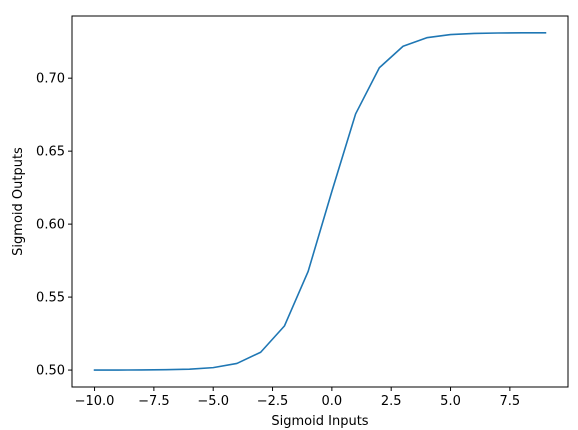  I want to click on y-axis-ticks: 0.50 0.55 0.60 0.65 0.70, so click(54, 225).